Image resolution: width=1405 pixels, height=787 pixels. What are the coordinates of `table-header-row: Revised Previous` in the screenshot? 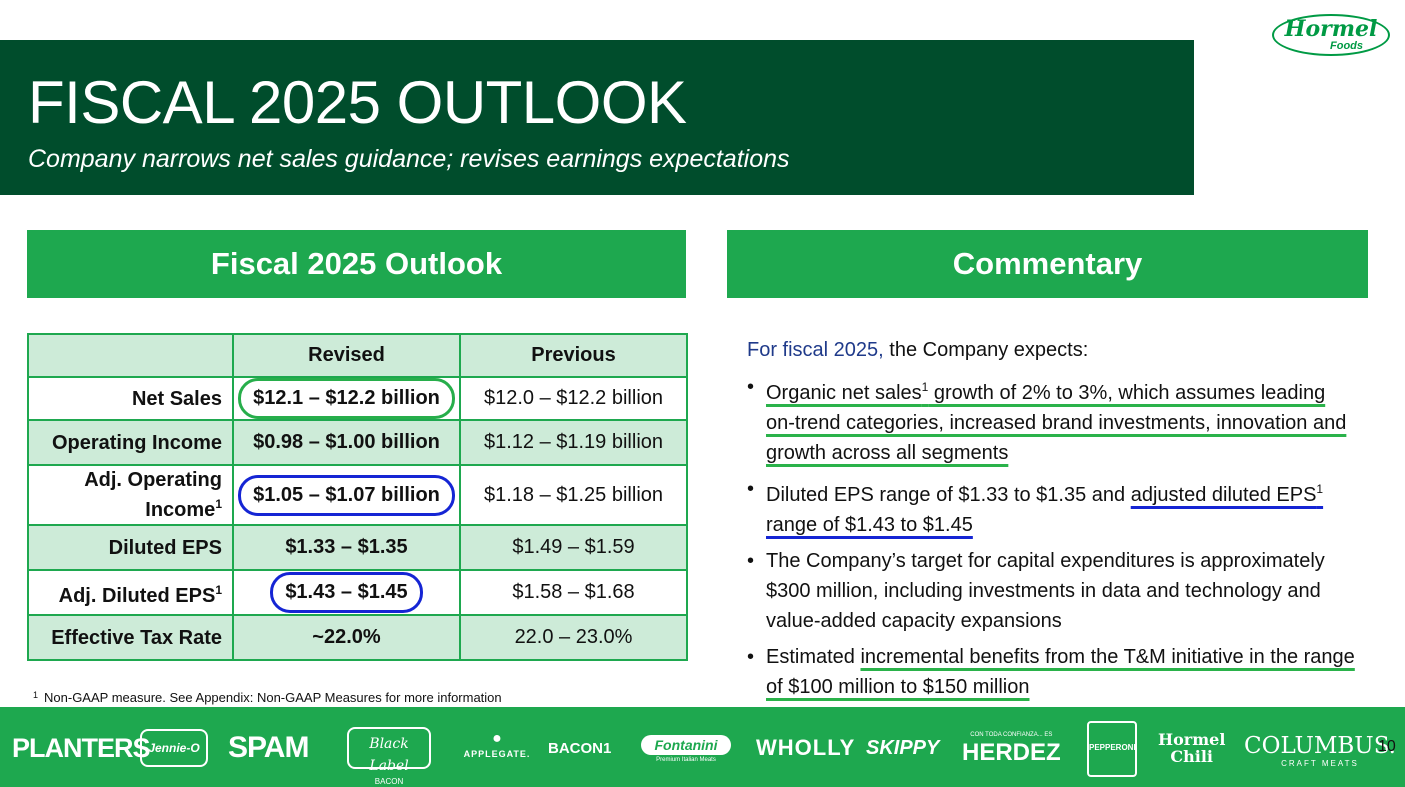 It's located at (357, 355).